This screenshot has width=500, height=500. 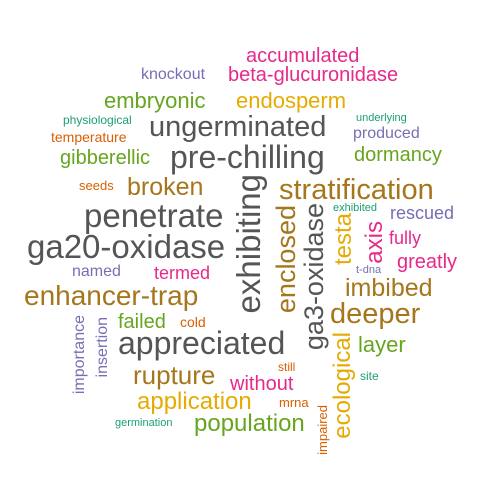 What do you see at coordinates (173, 74) in the screenshot?
I see `word-knockout: knockout` at bounding box center [173, 74].